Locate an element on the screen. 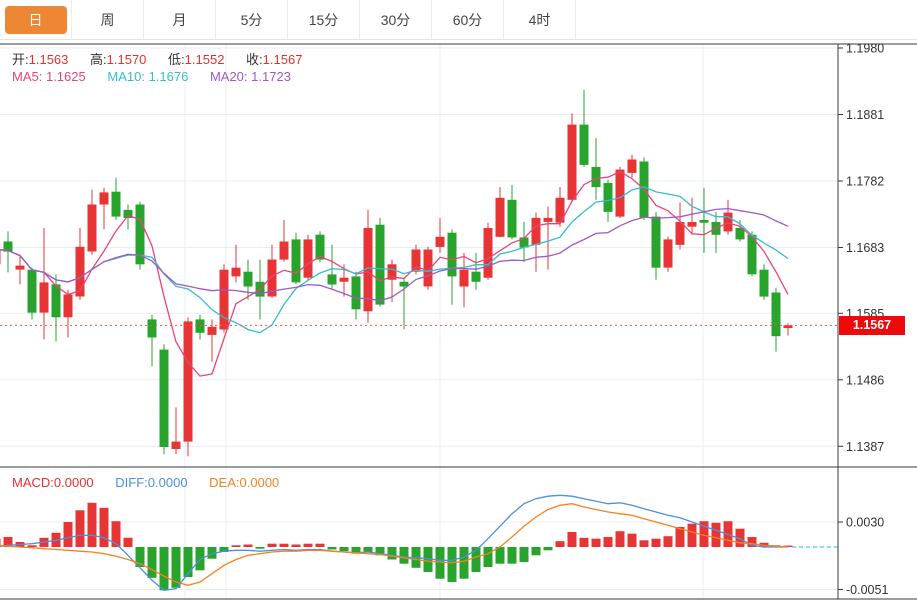 The width and height of the screenshot is (917, 609). tab-30min: 30分 is located at coordinates (396, 19).